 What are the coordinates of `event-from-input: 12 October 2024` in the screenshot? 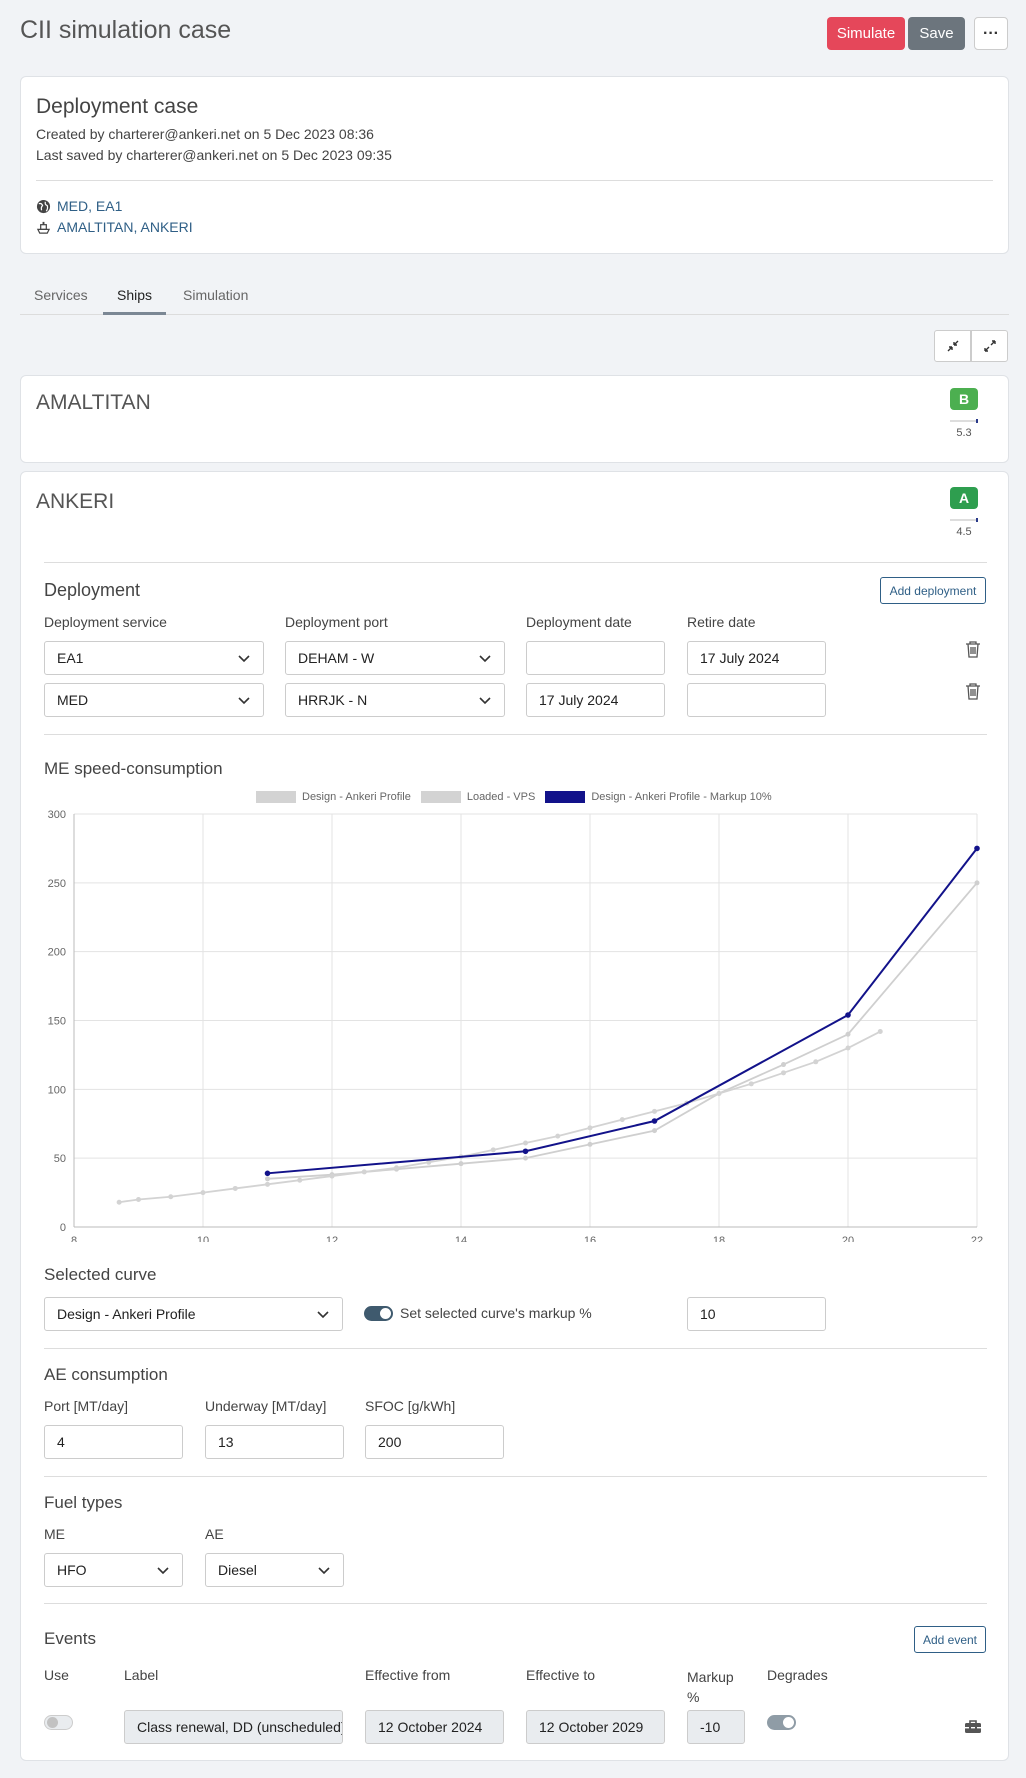 It's located at (434, 1727).